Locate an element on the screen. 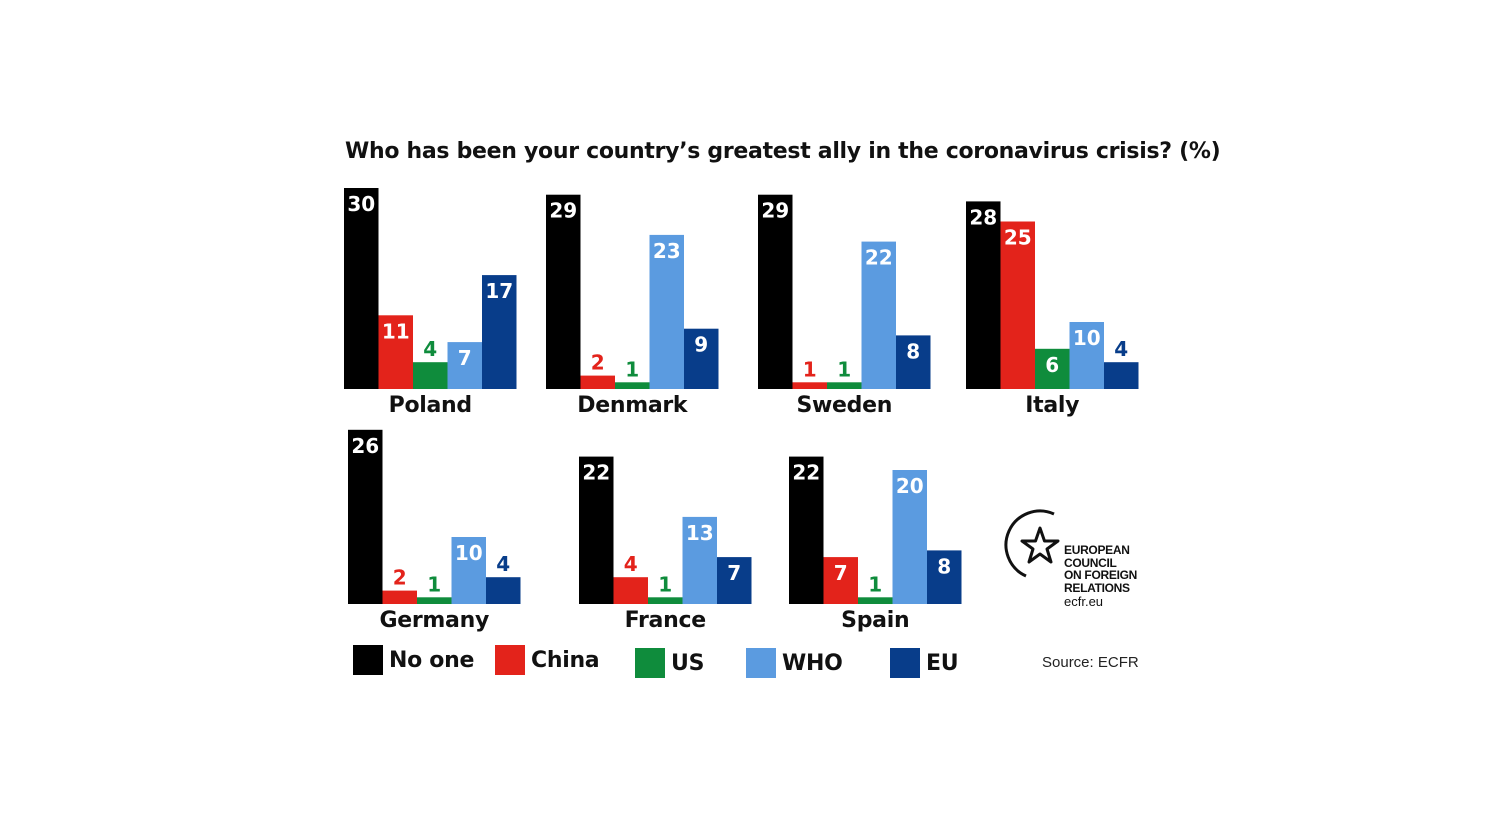 Image resolution: width=1500 pixels, height=822 pixels. value-label-italy-china: 25 is located at coordinates (1018, 238).